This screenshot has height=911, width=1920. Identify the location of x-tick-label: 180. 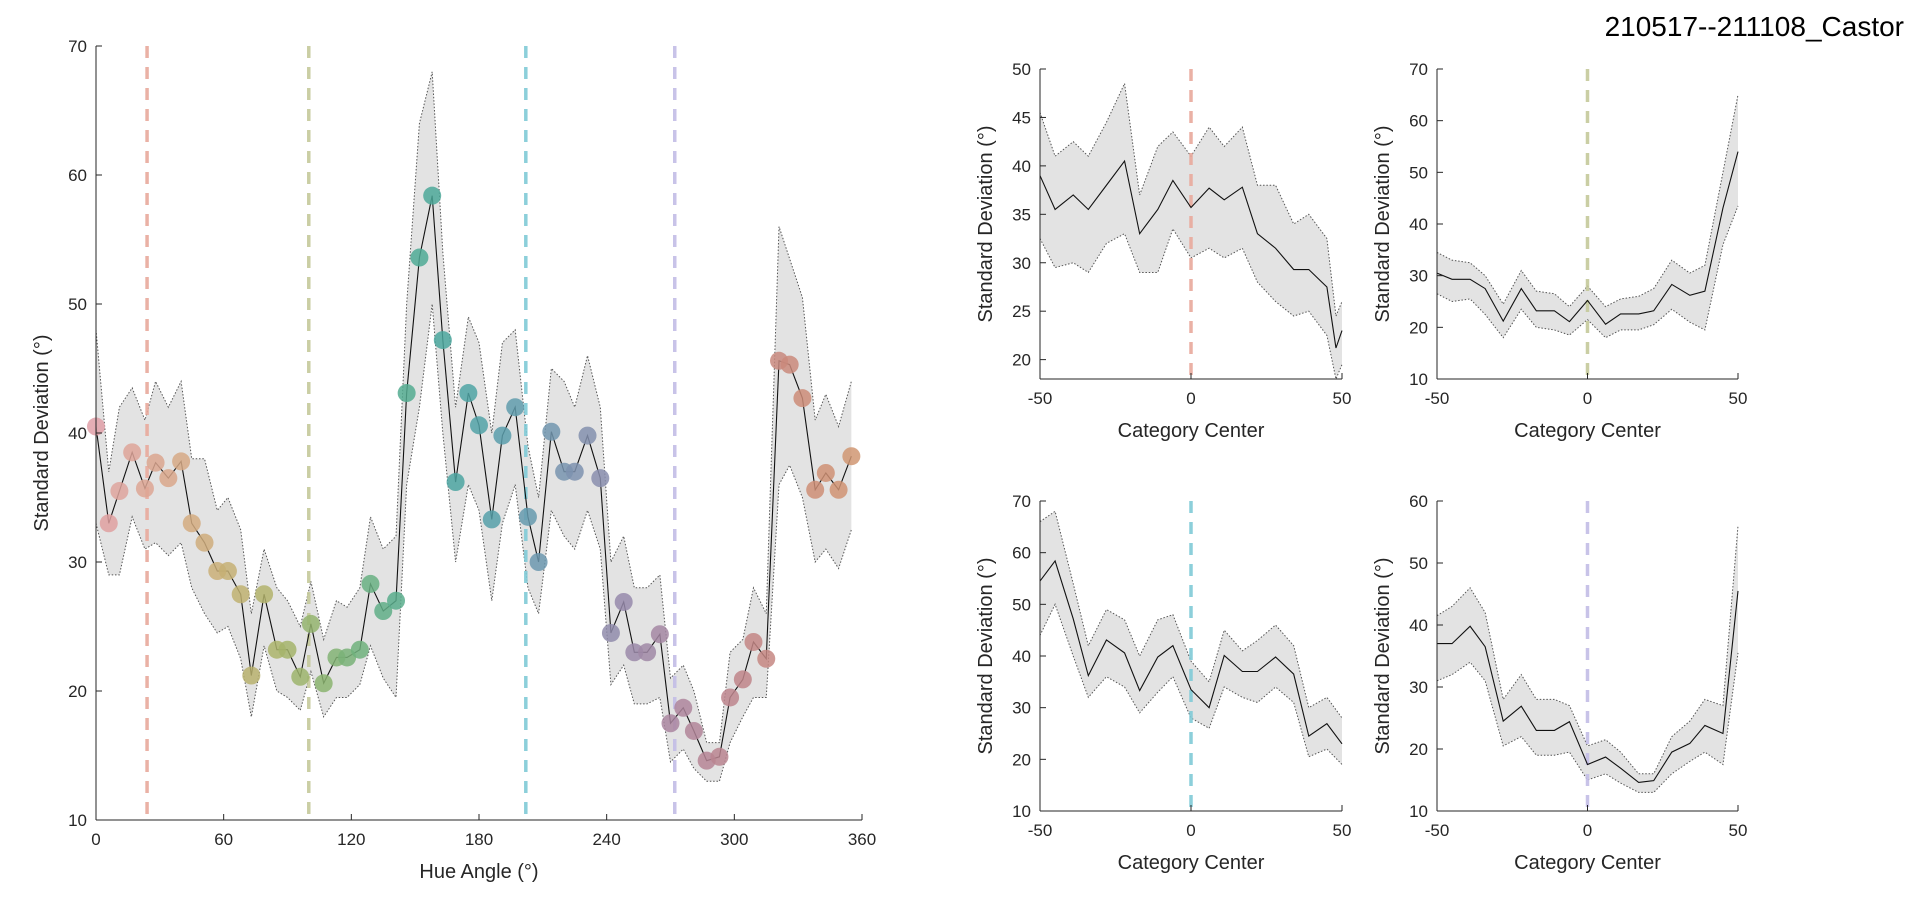
(479, 839).